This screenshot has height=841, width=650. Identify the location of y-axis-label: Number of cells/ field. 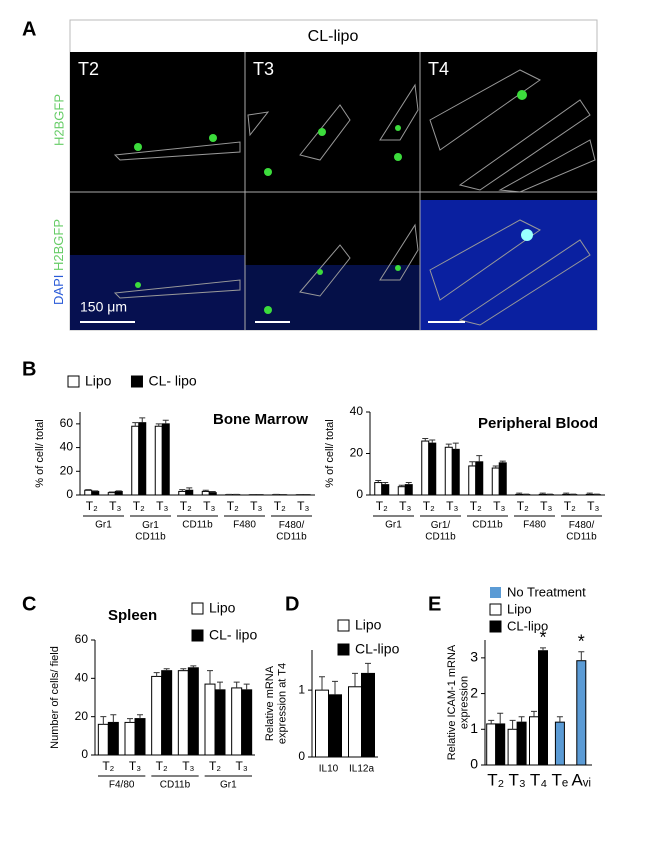
(55, 697).